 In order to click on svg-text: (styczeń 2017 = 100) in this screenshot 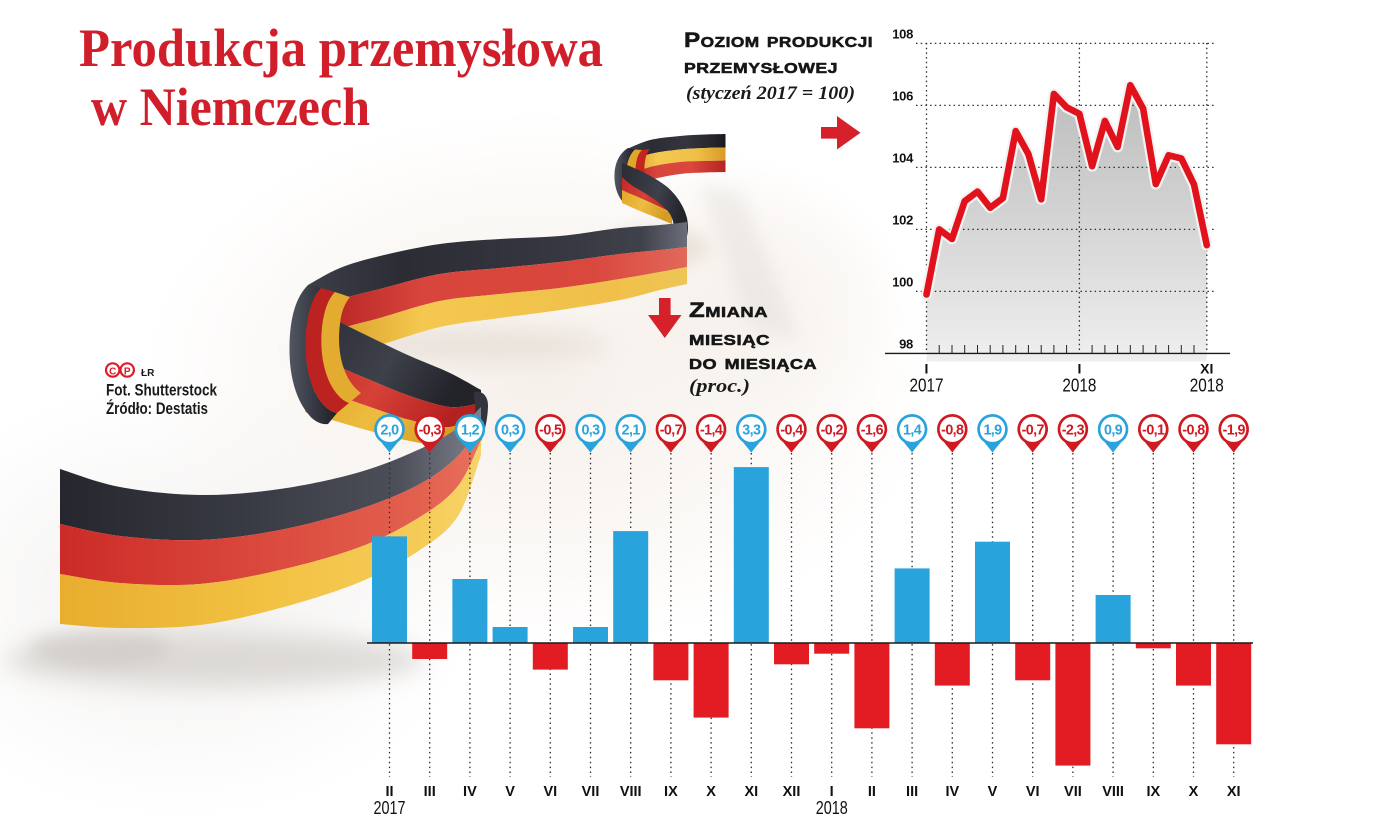, I will do `click(770, 93)`.